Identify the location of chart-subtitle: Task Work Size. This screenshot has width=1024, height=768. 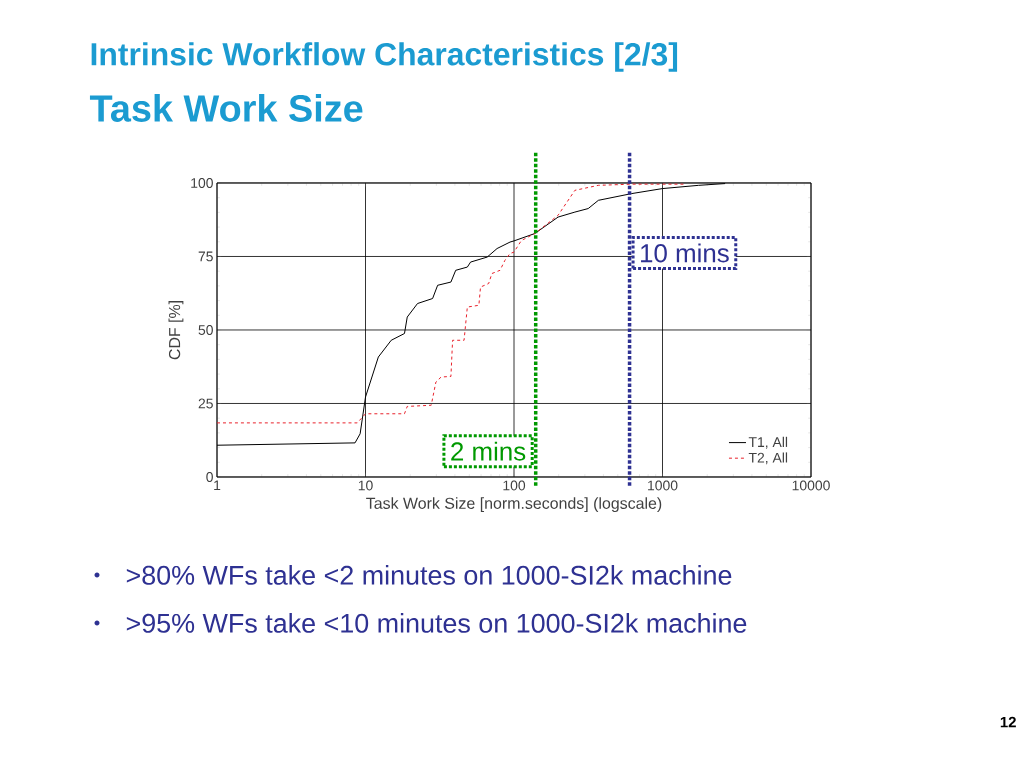
(226, 108).